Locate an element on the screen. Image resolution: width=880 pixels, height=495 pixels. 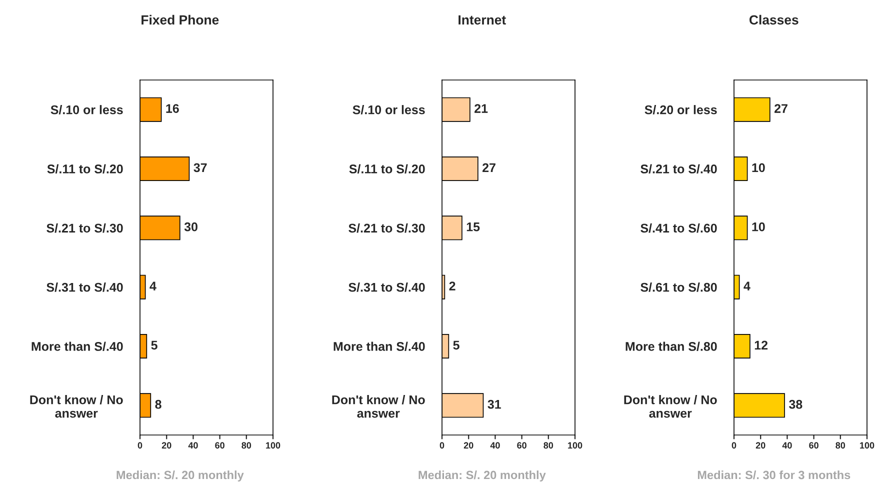
data-label: 31 is located at coordinates (494, 404).